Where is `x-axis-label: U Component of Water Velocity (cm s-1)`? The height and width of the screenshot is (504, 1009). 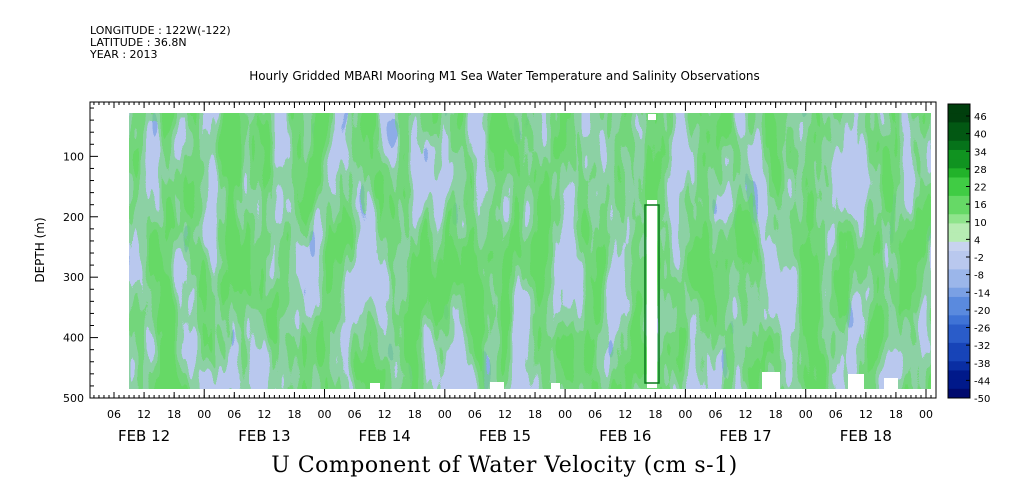 x-axis-label: U Component of Water Velocity (cm s-1) is located at coordinates (504, 465).